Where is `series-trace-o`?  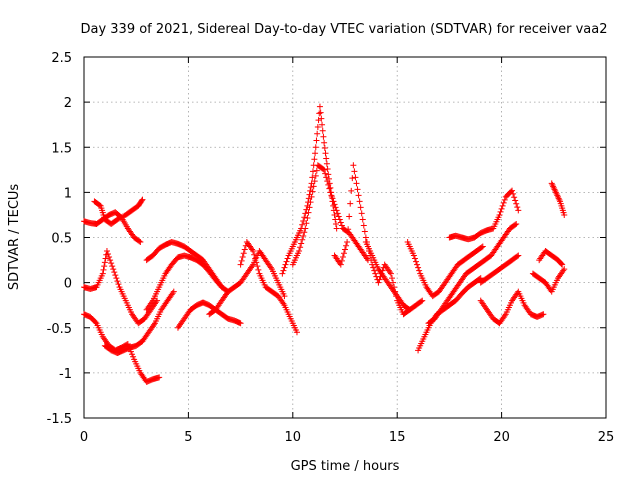 series-trace-o is located at coordinates (445, 269).